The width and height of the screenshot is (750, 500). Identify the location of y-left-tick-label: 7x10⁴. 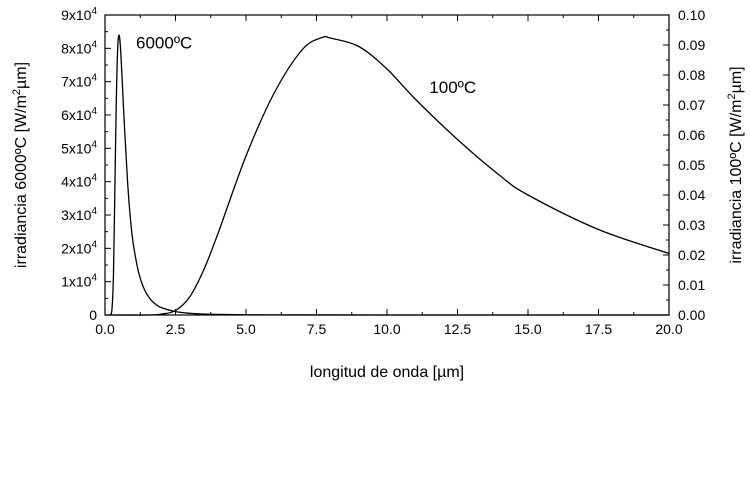
(79, 81).